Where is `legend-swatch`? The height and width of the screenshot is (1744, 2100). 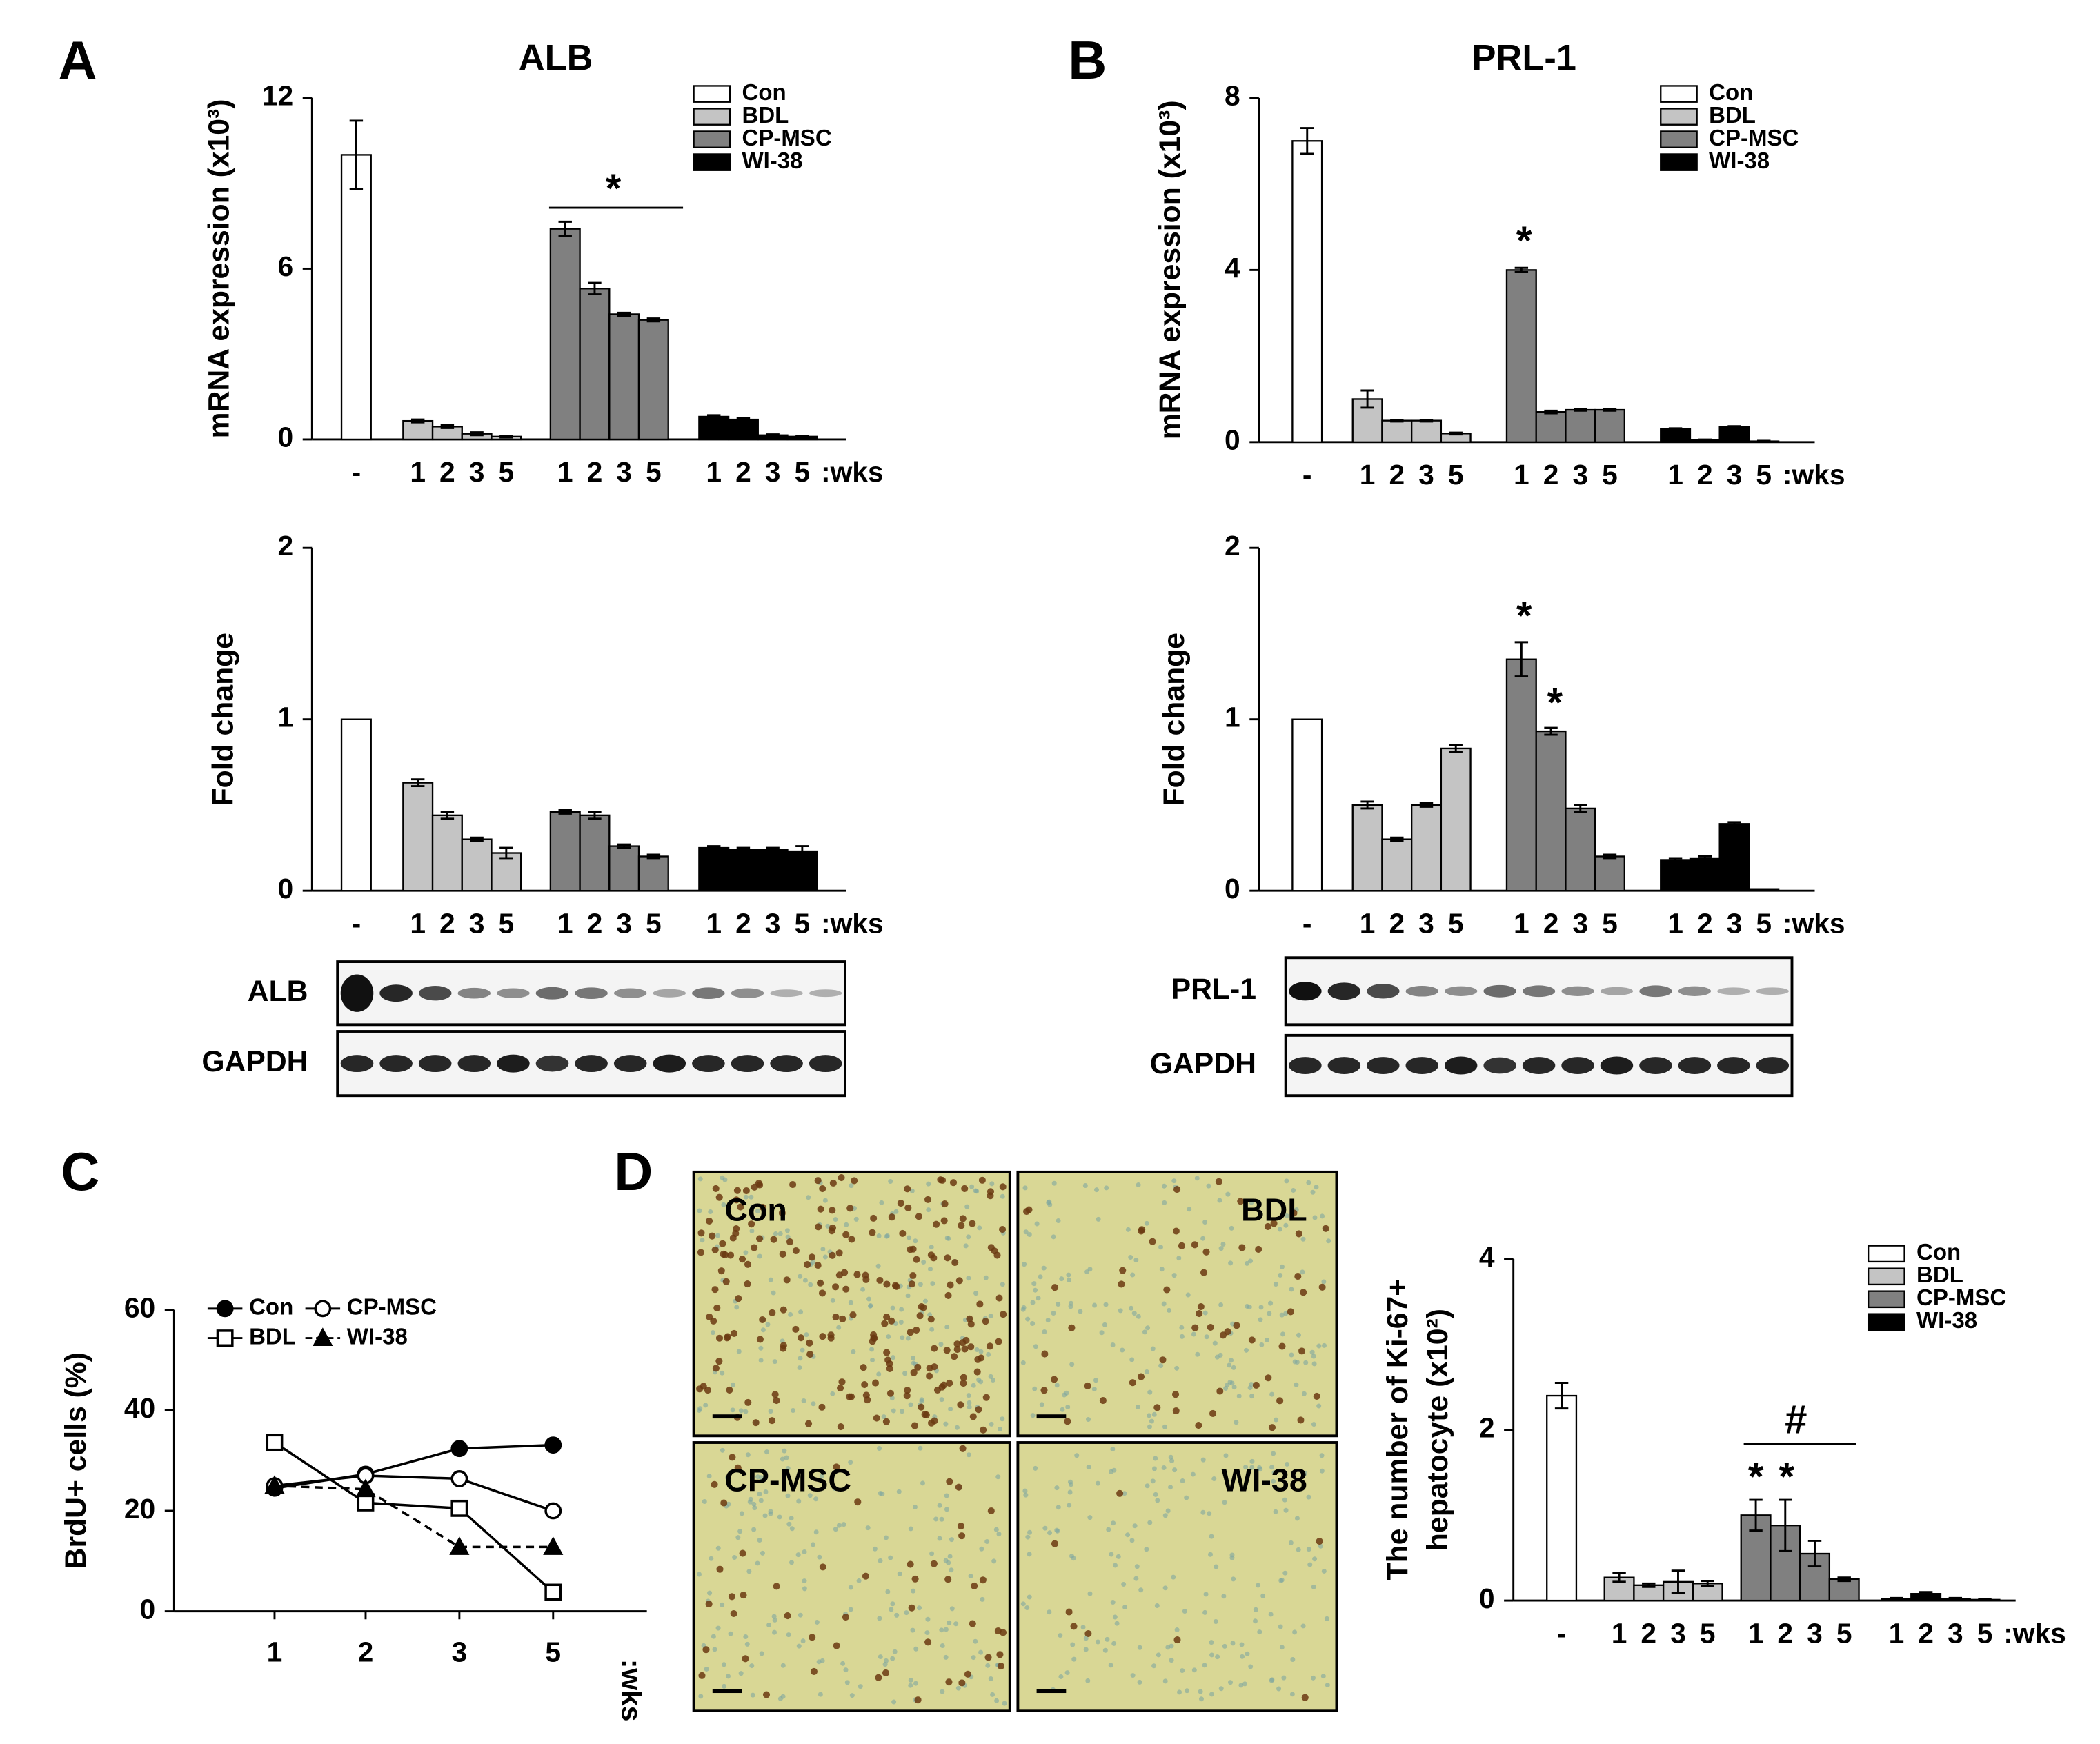
legend-swatch is located at coordinates (1886, 1299).